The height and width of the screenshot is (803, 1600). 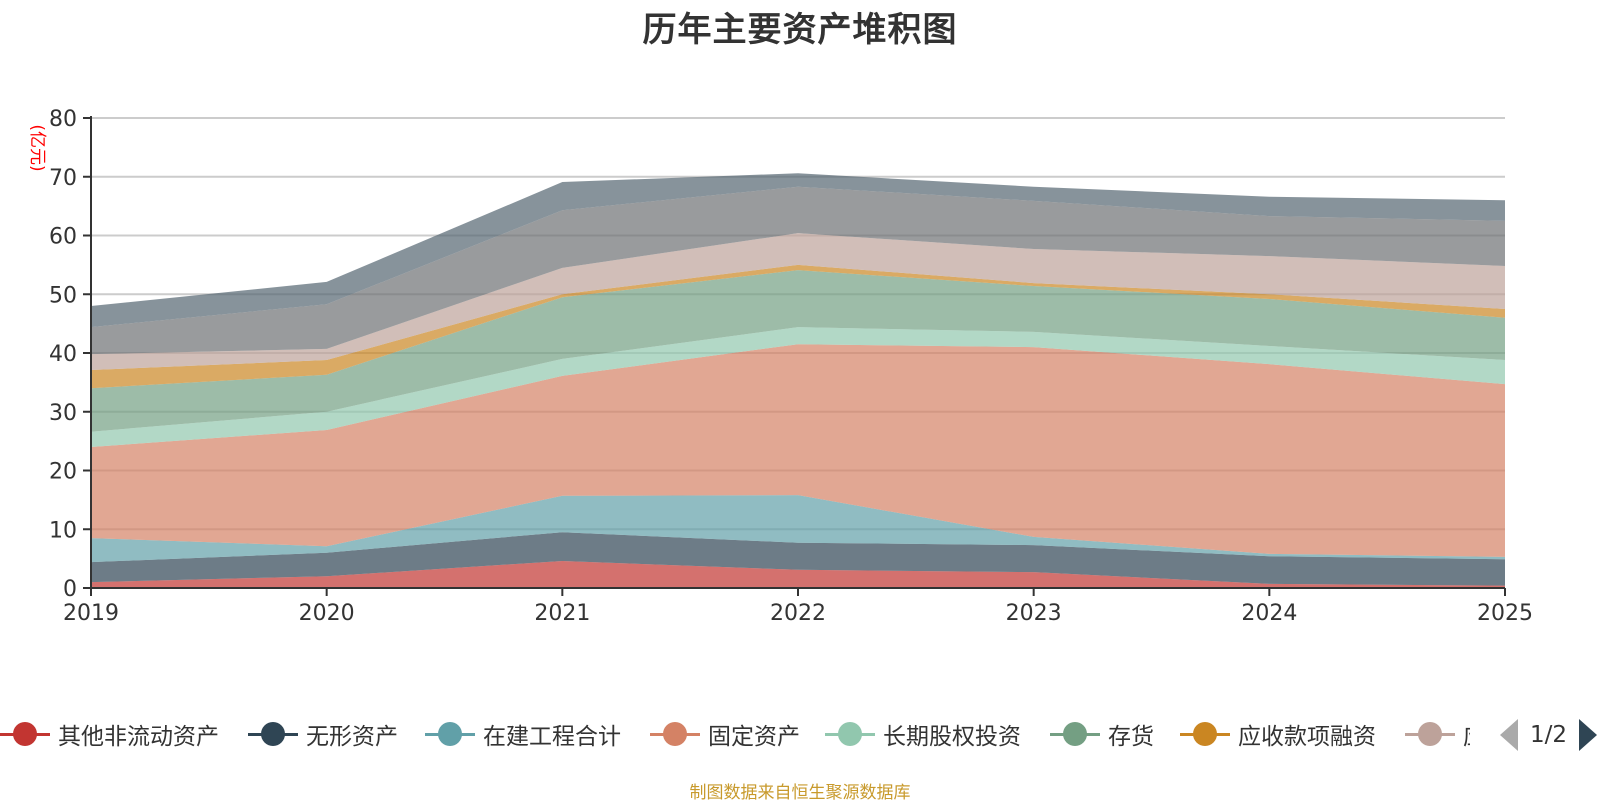 I want to click on y-tick-label: 30, so click(x=63, y=413).